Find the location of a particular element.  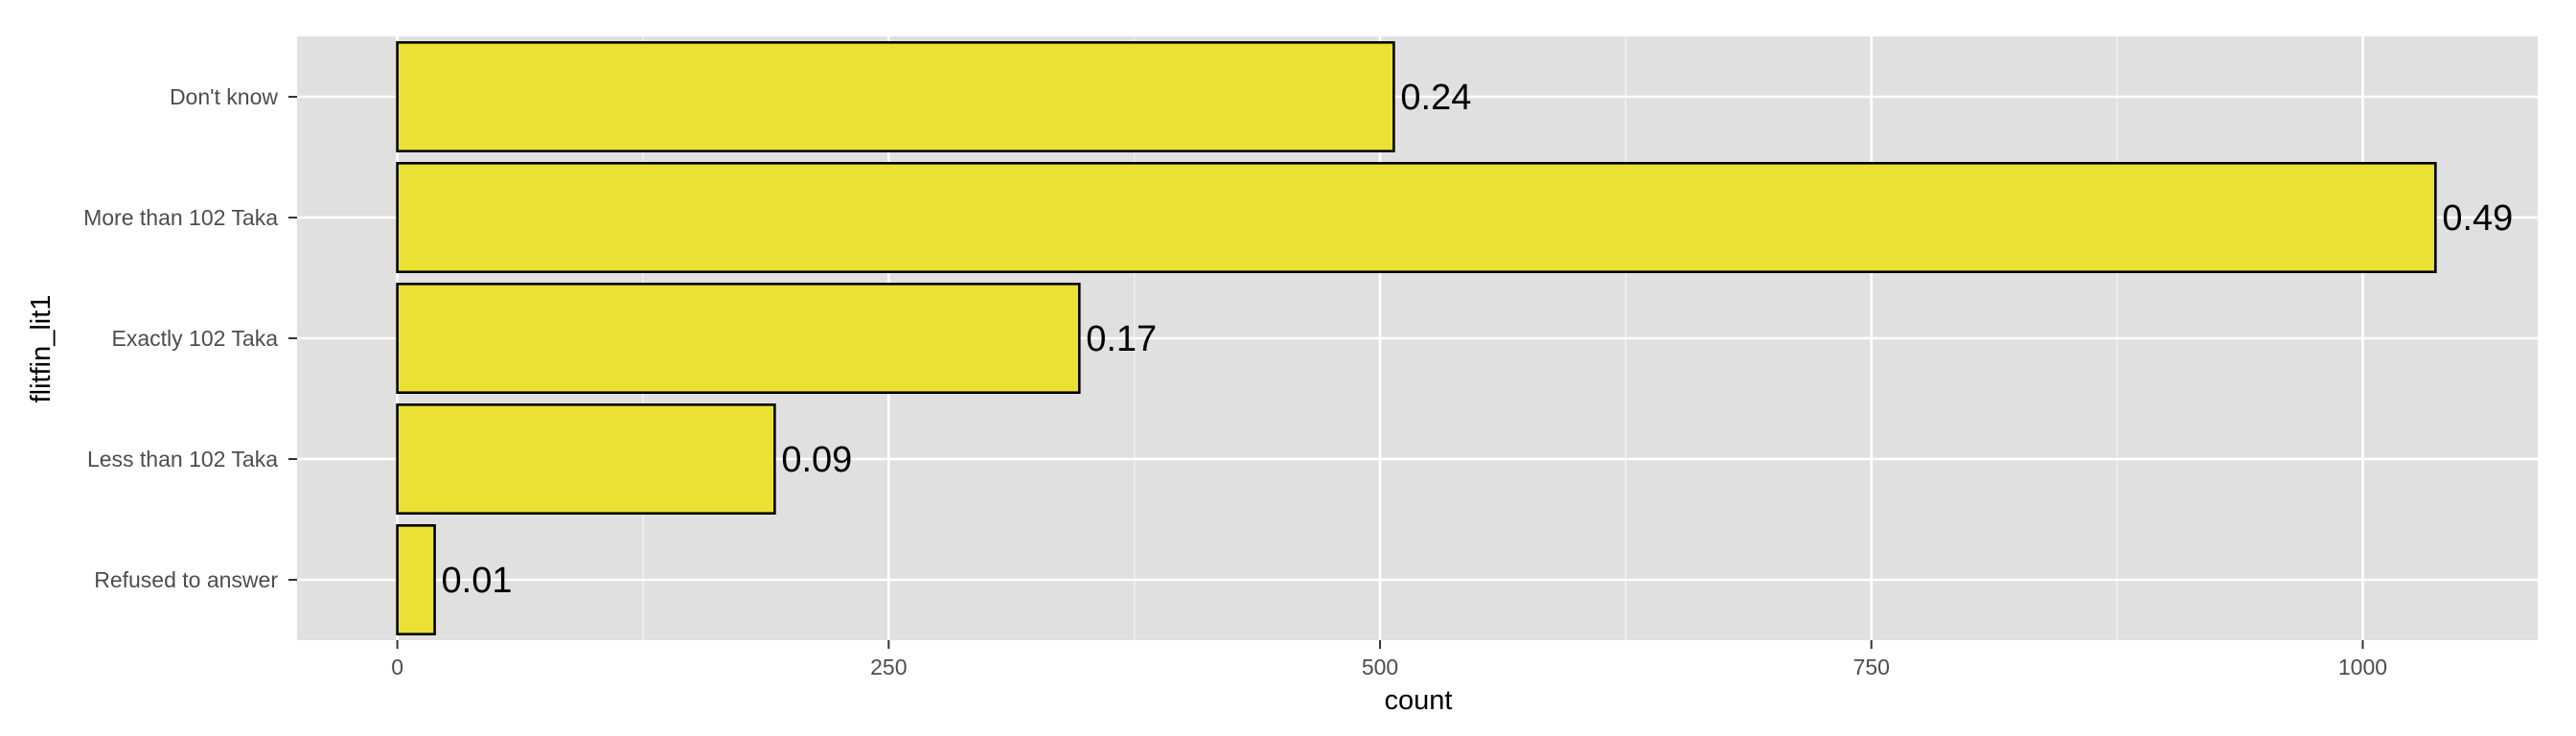

x-axis-title: count is located at coordinates (1419, 700).